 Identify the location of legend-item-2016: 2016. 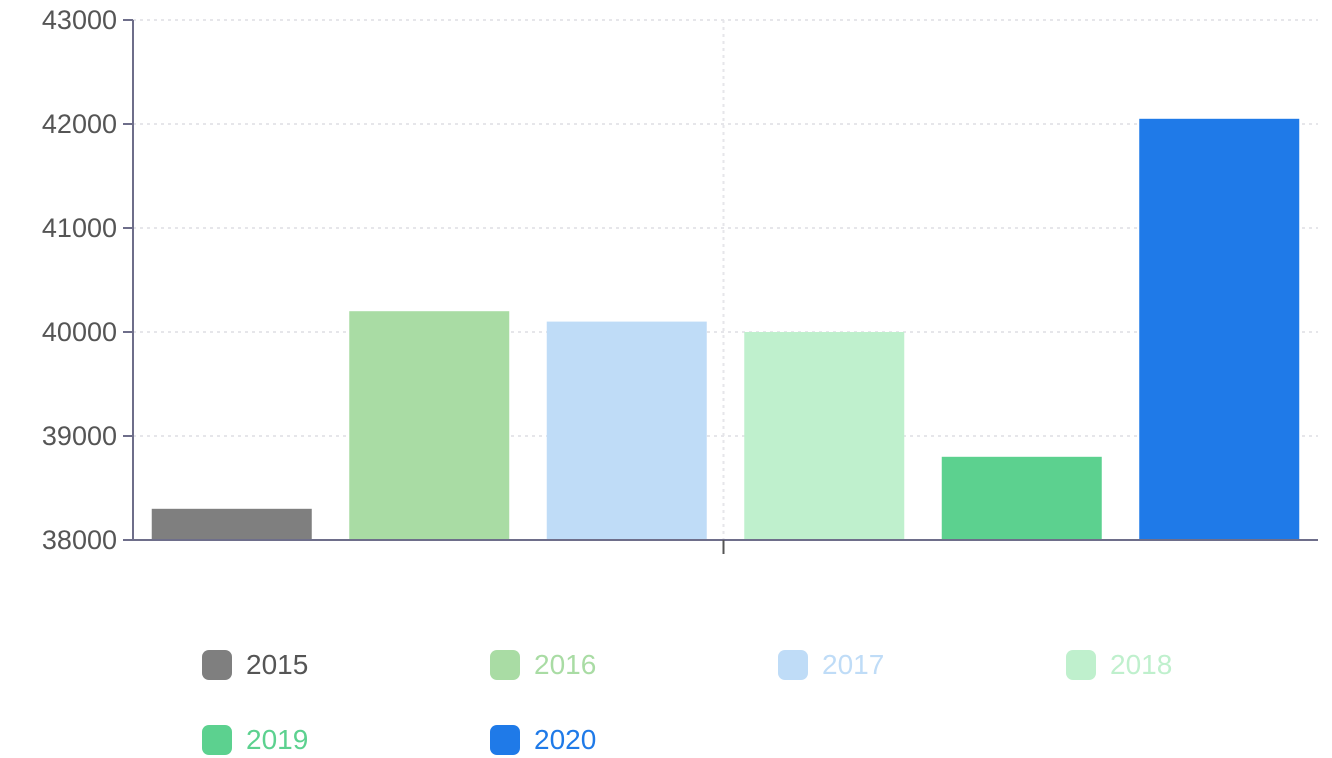
(543, 665).